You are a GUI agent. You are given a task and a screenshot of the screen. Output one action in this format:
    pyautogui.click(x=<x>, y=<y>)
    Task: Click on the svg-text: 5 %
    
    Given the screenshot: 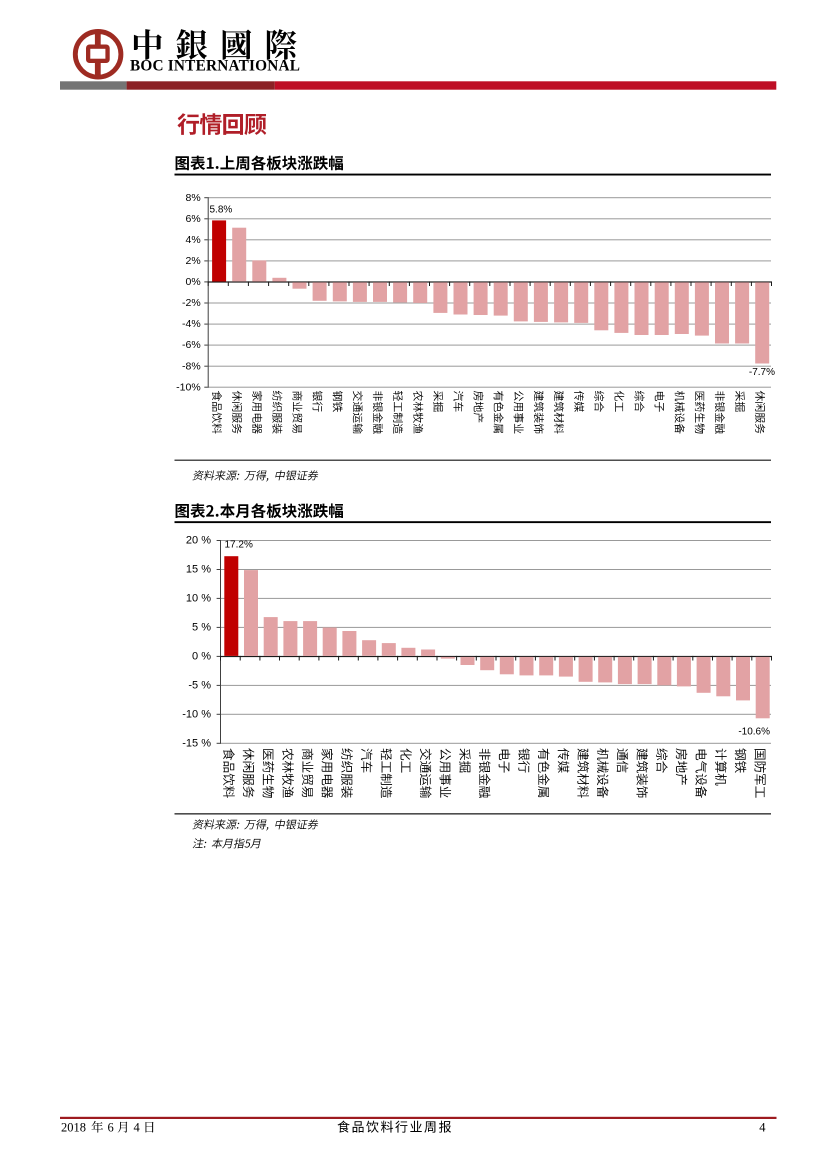 What is the action you would take?
    pyautogui.click(x=201, y=628)
    